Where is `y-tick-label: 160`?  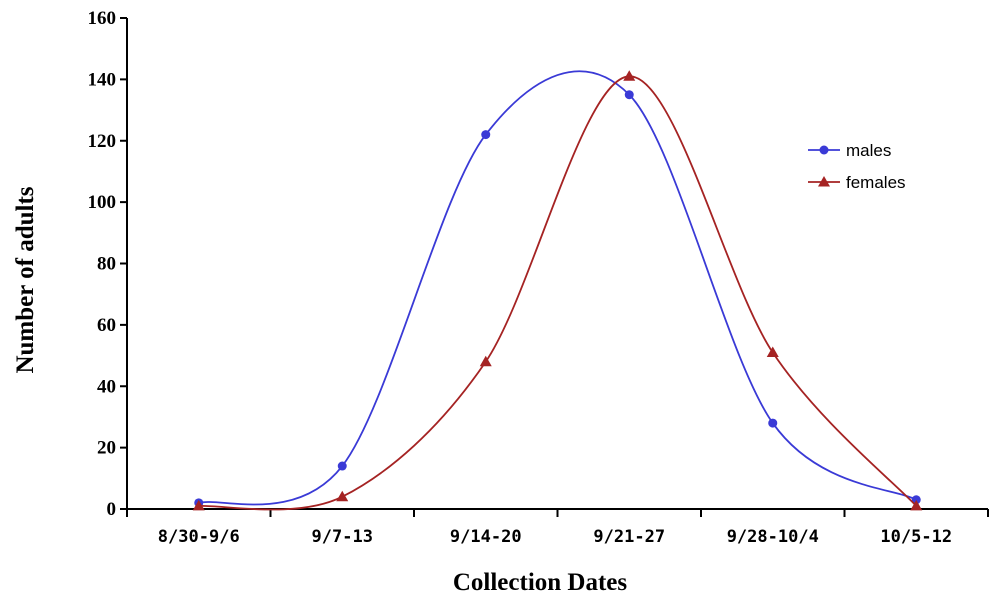
y-tick-label: 160 is located at coordinates (102, 18).